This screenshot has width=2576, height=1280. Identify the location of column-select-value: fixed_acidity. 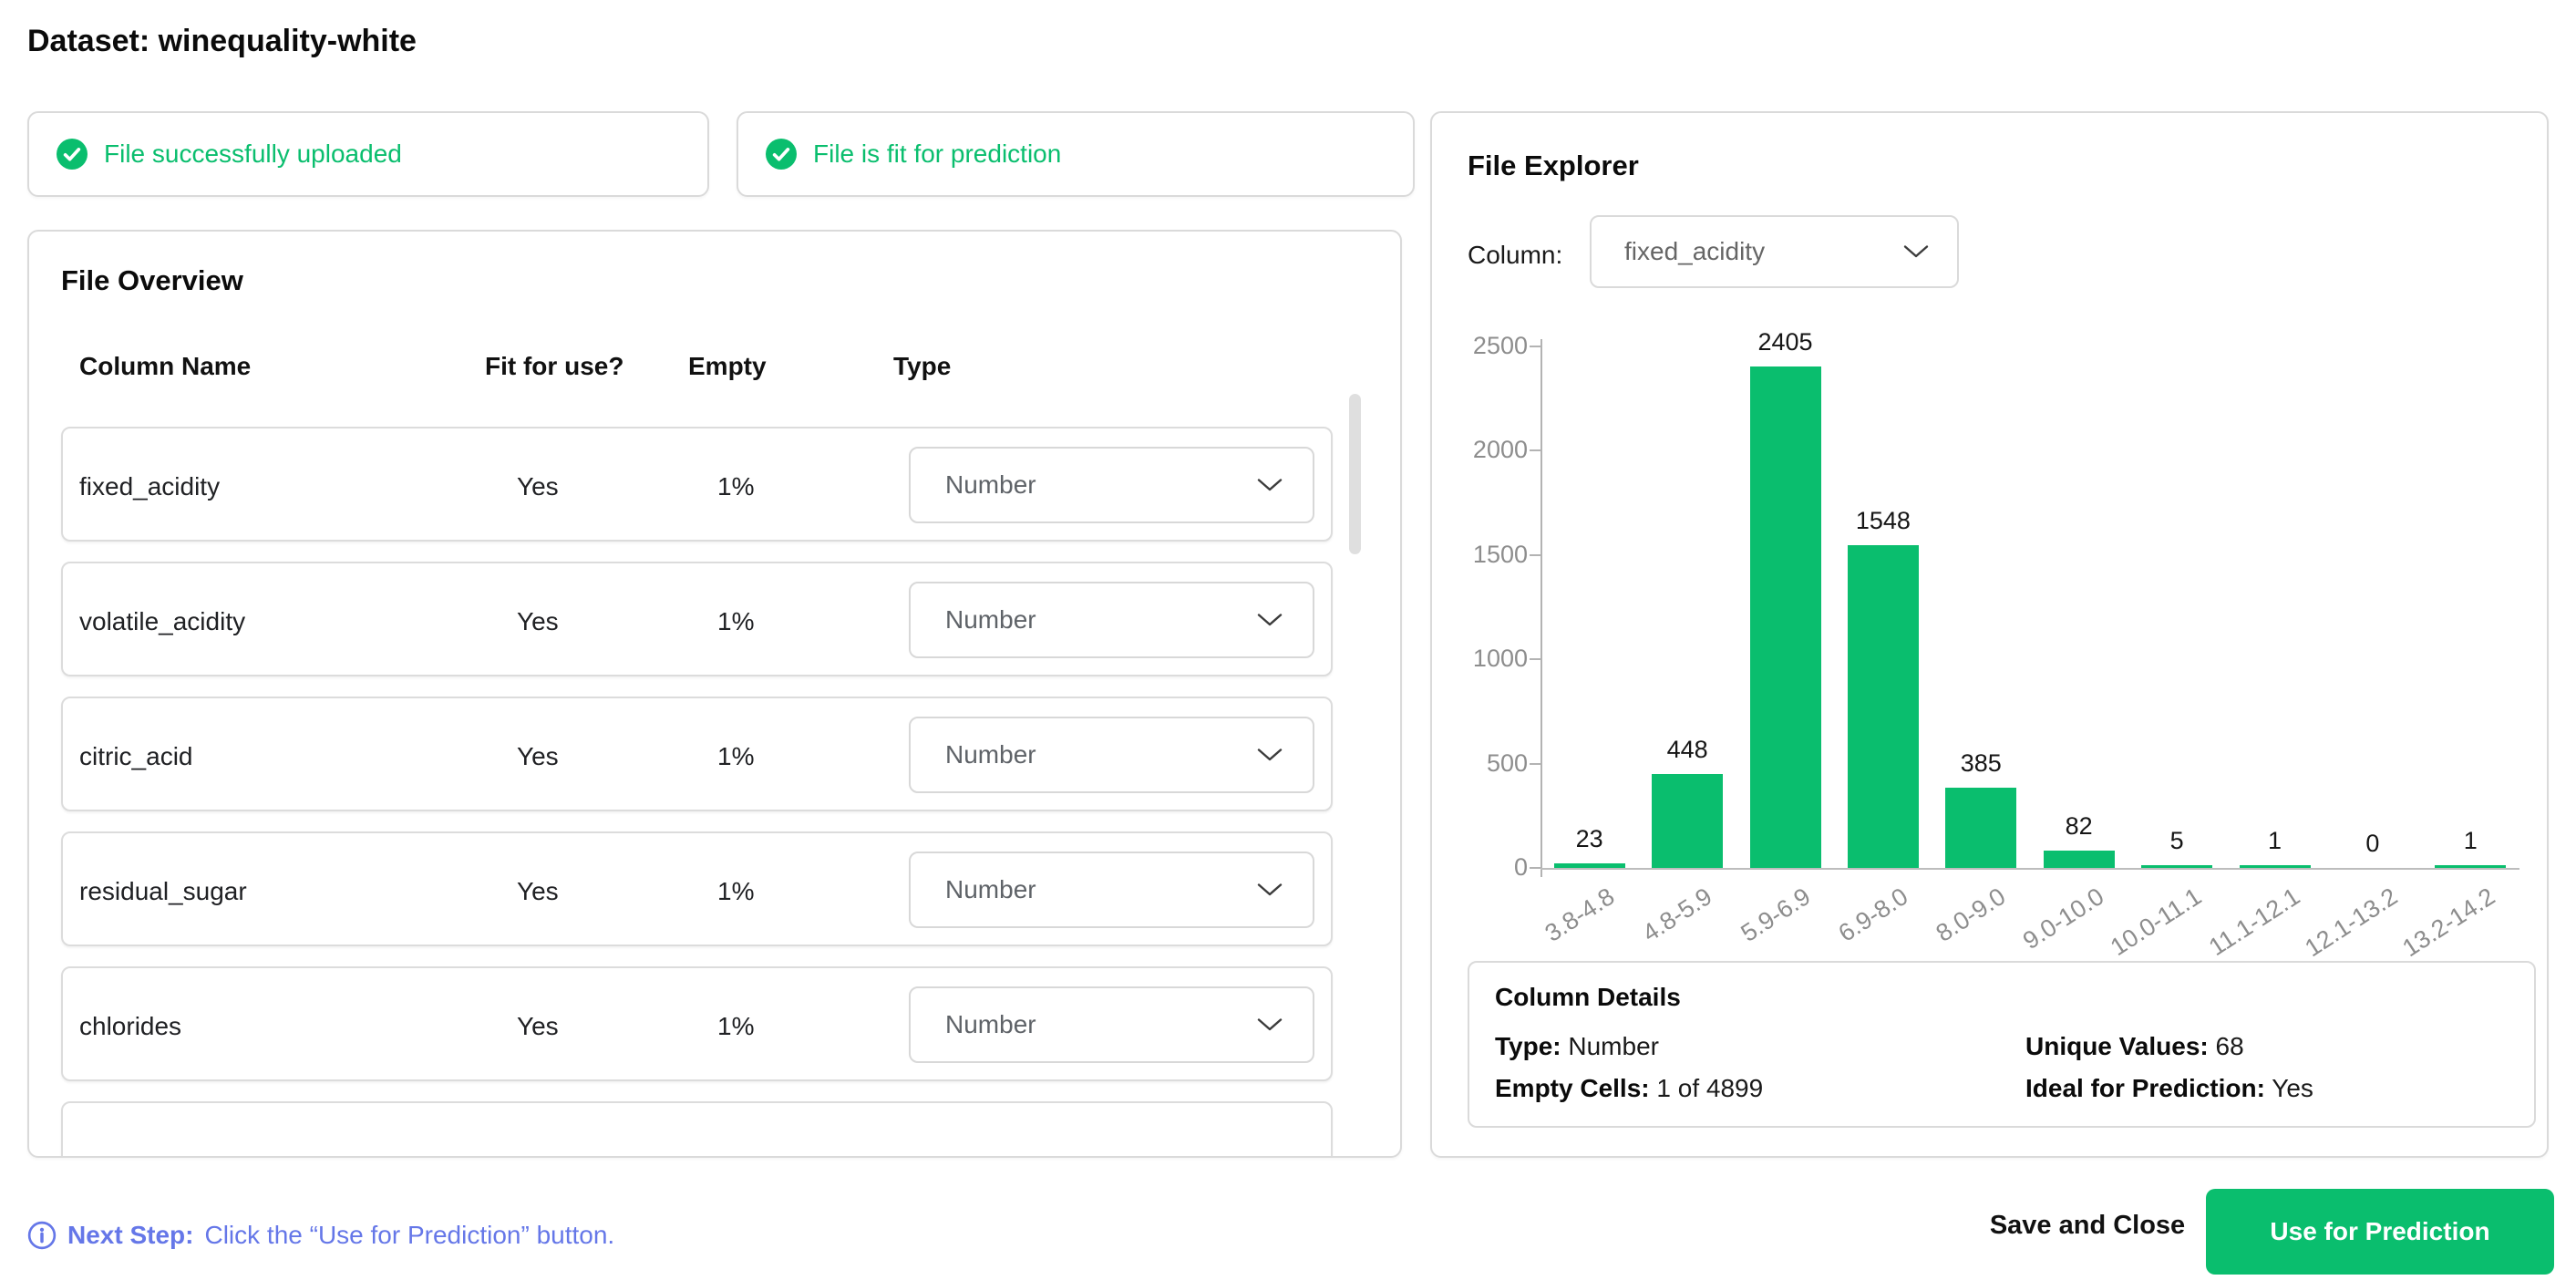
(1695, 251).